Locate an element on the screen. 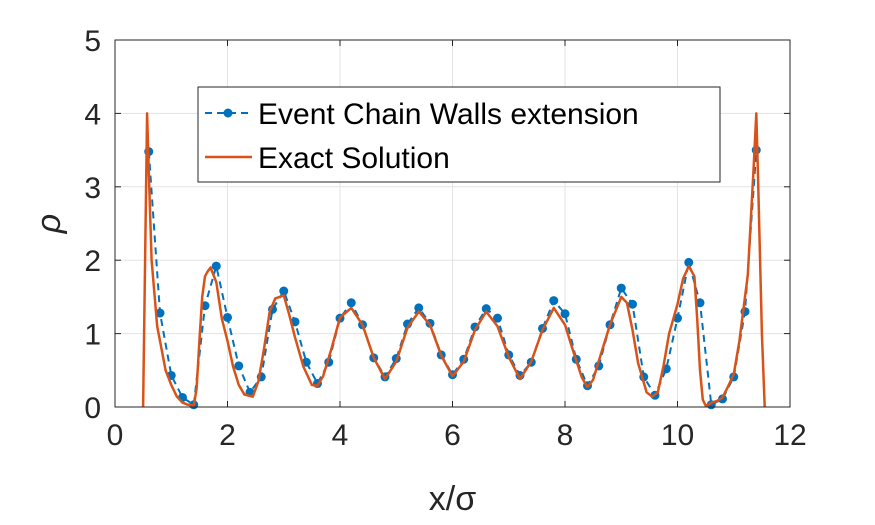 This screenshot has width=875, height=525. x-tick-label: 0 is located at coordinates (115, 435).